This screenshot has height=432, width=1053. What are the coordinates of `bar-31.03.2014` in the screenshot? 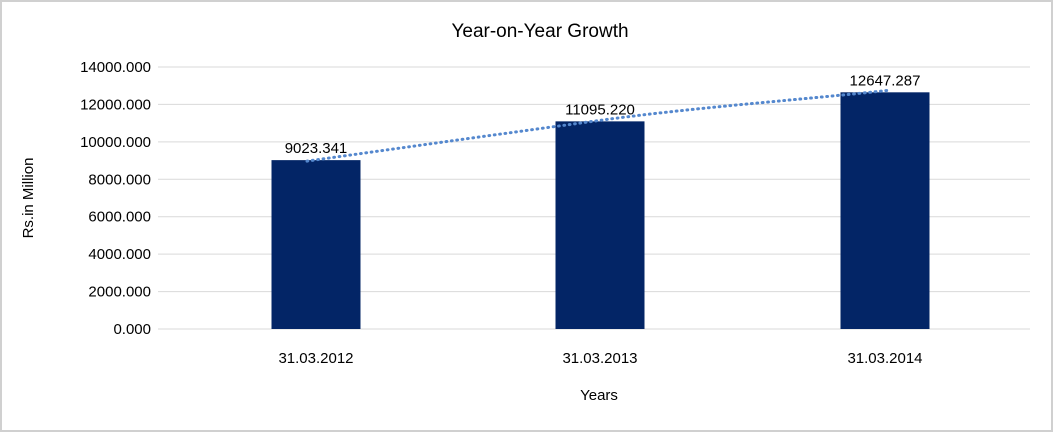 It's located at (885, 210).